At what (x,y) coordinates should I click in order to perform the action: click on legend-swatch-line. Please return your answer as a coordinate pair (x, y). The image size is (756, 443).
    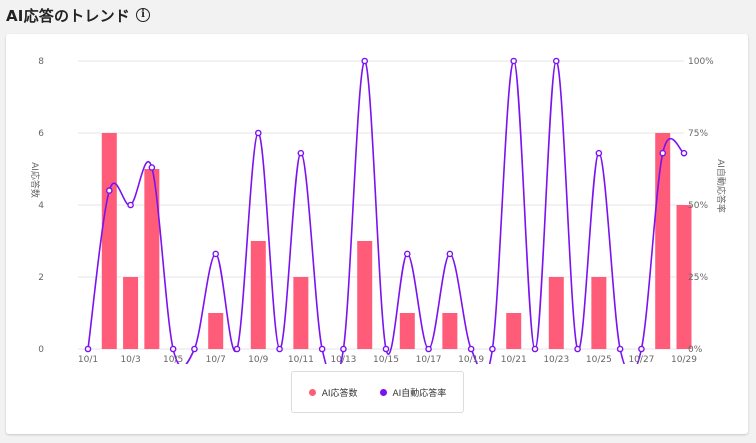
    Looking at the image, I should click on (383, 392).